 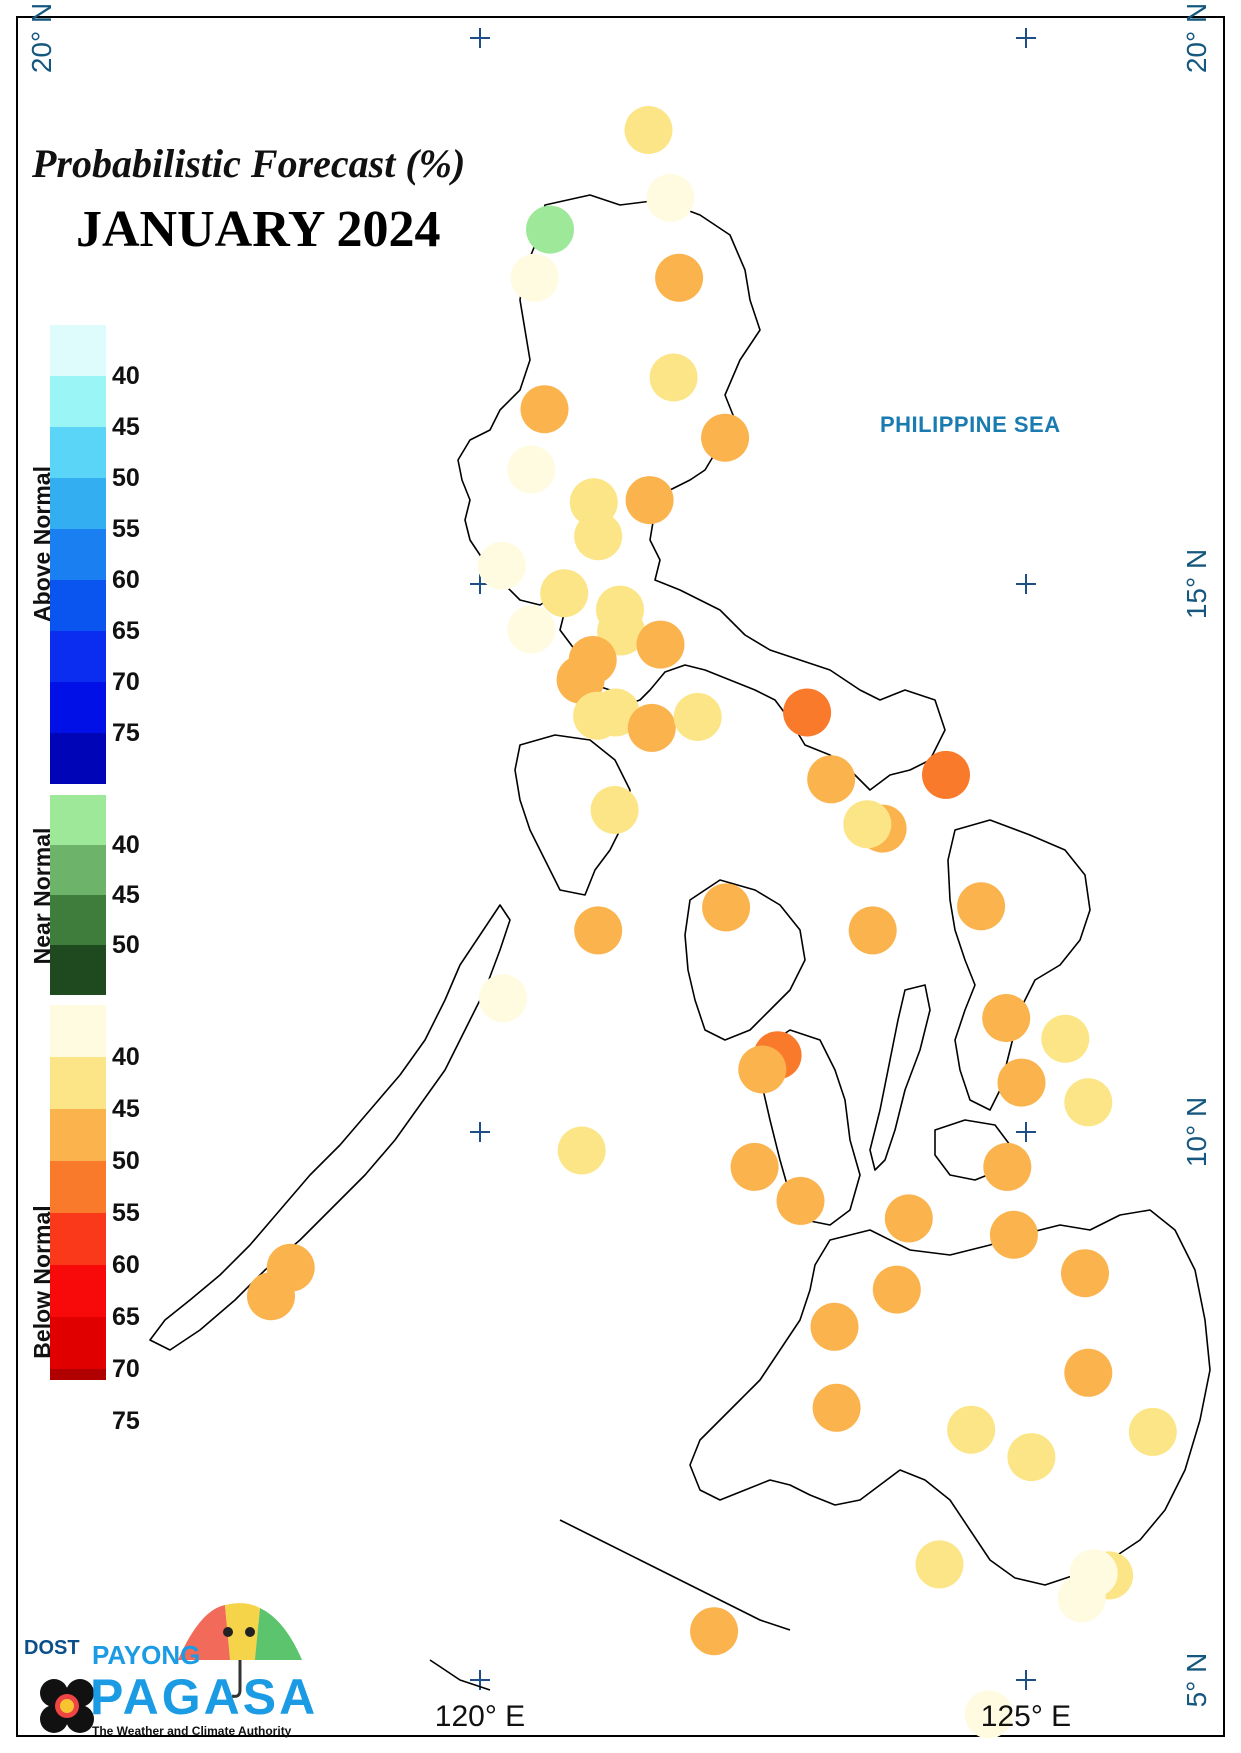 What do you see at coordinates (67, 1706) in the screenshot?
I see `pagasa-logo-emblem` at bounding box center [67, 1706].